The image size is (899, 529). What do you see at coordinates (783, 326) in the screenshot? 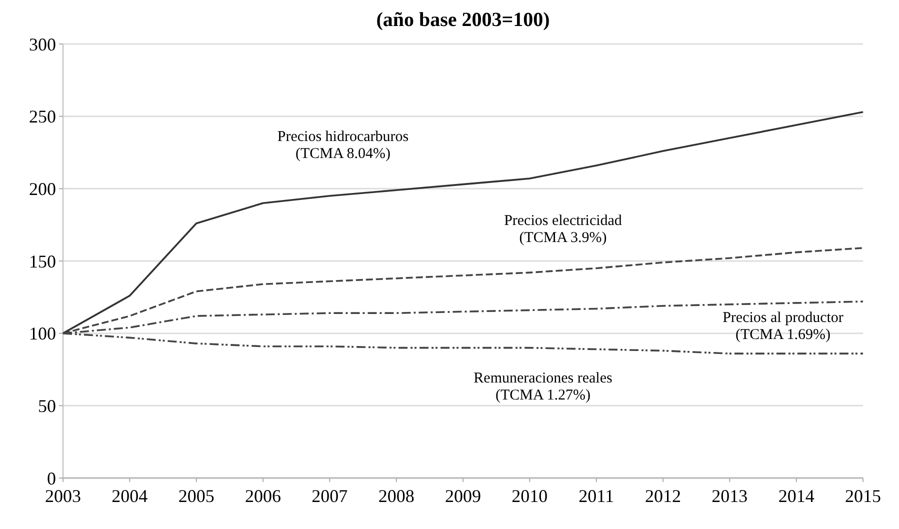
I see `series-label: Precios al productor (TCMA 1.69%)` at bounding box center [783, 326].